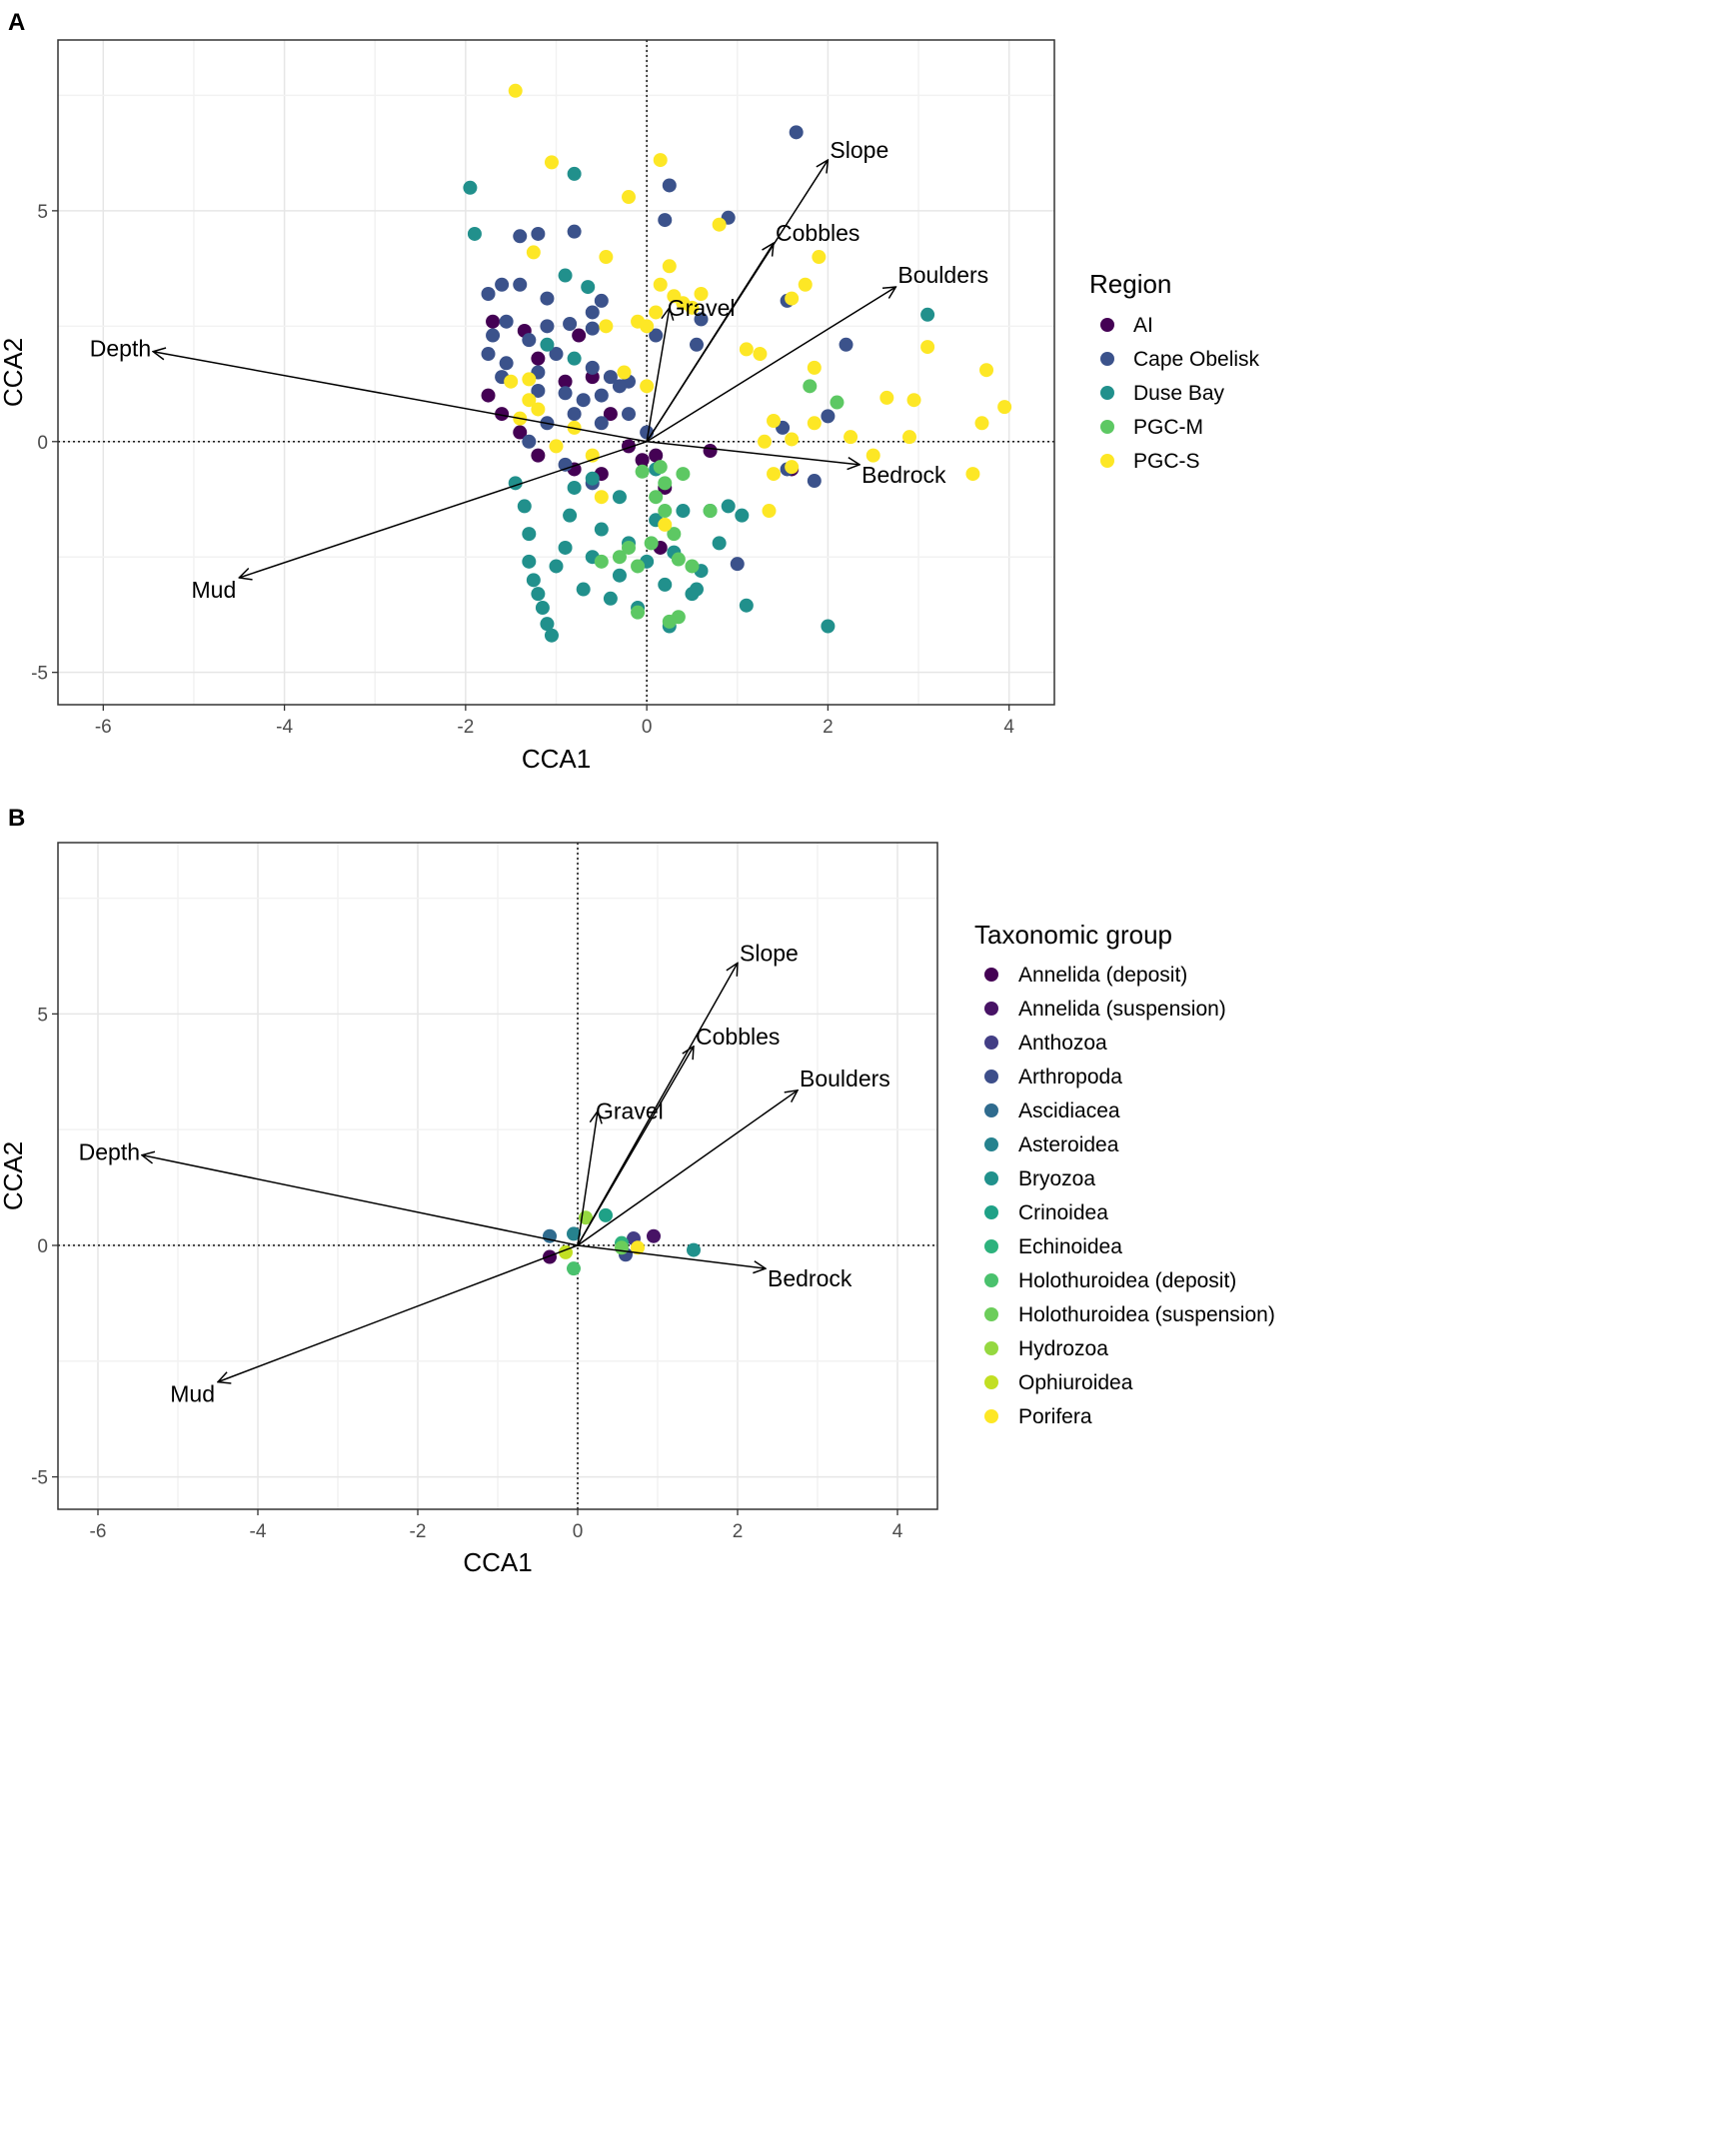 Image resolution: width=1718 pixels, height=2156 pixels. I want to click on legend-label: Duse Bay, so click(1179, 393).